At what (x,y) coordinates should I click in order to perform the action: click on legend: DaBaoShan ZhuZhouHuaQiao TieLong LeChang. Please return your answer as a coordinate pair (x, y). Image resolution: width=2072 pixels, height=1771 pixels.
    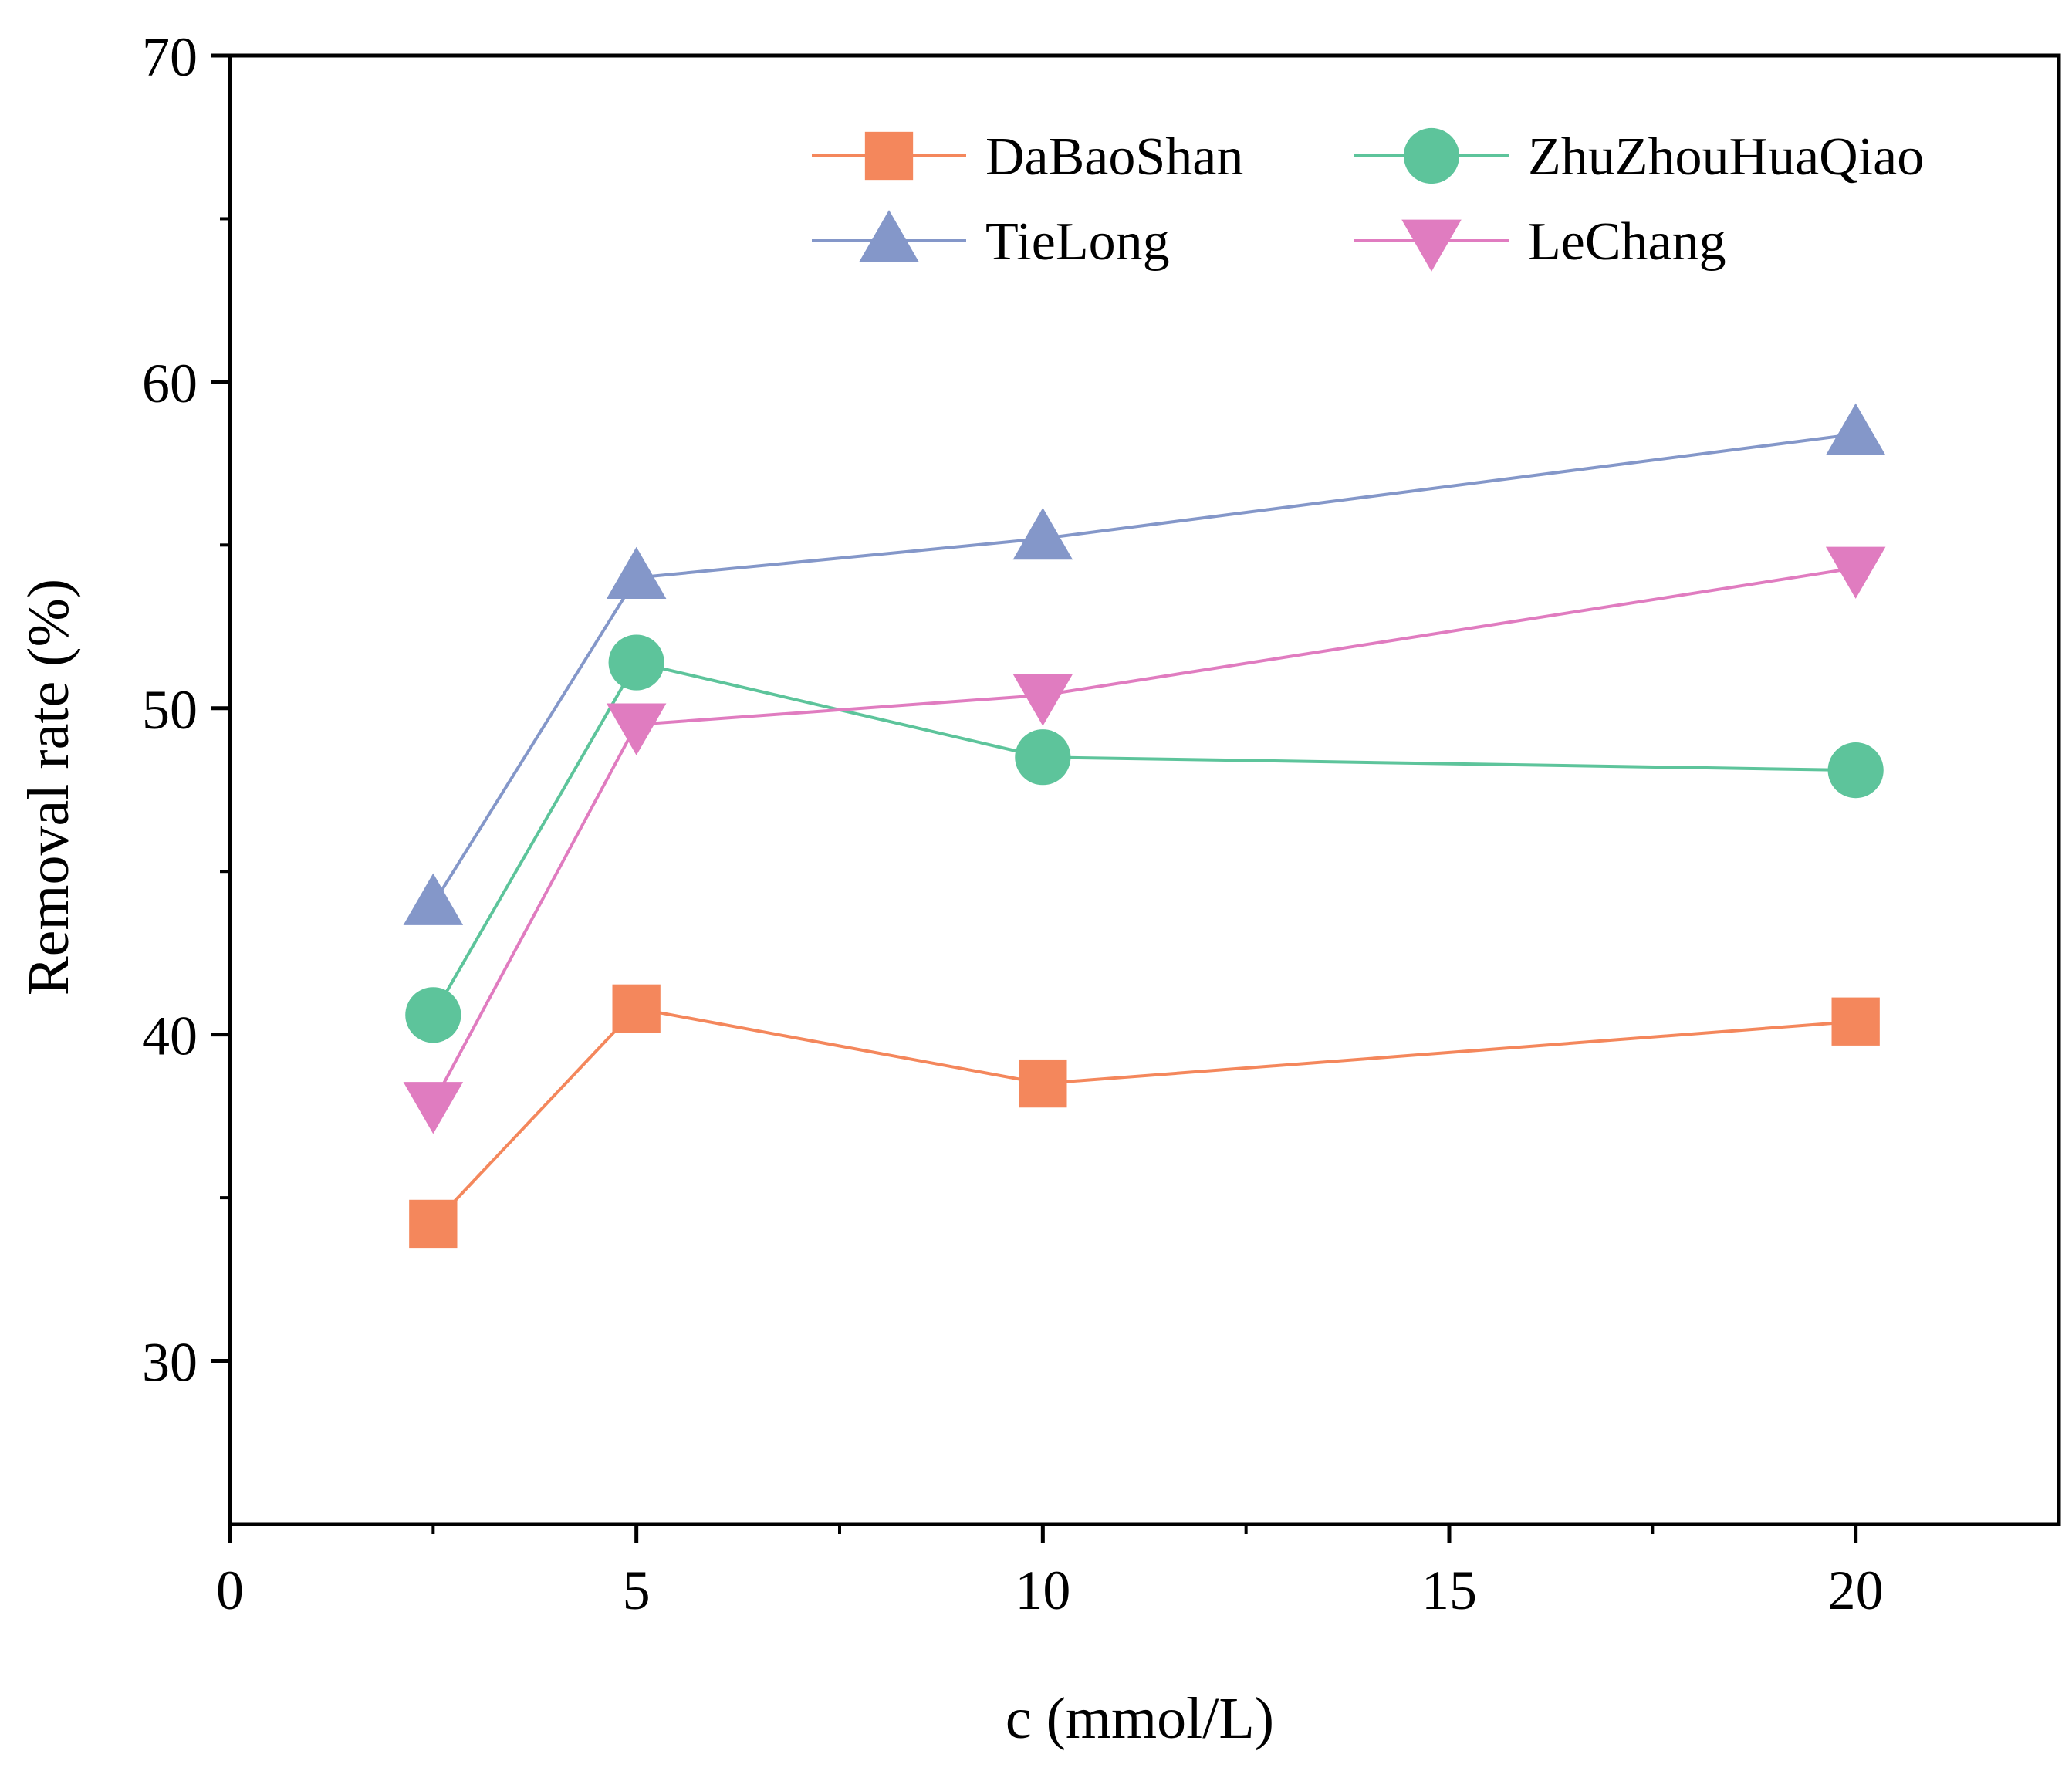
    Looking at the image, I should click on (1368, 199).